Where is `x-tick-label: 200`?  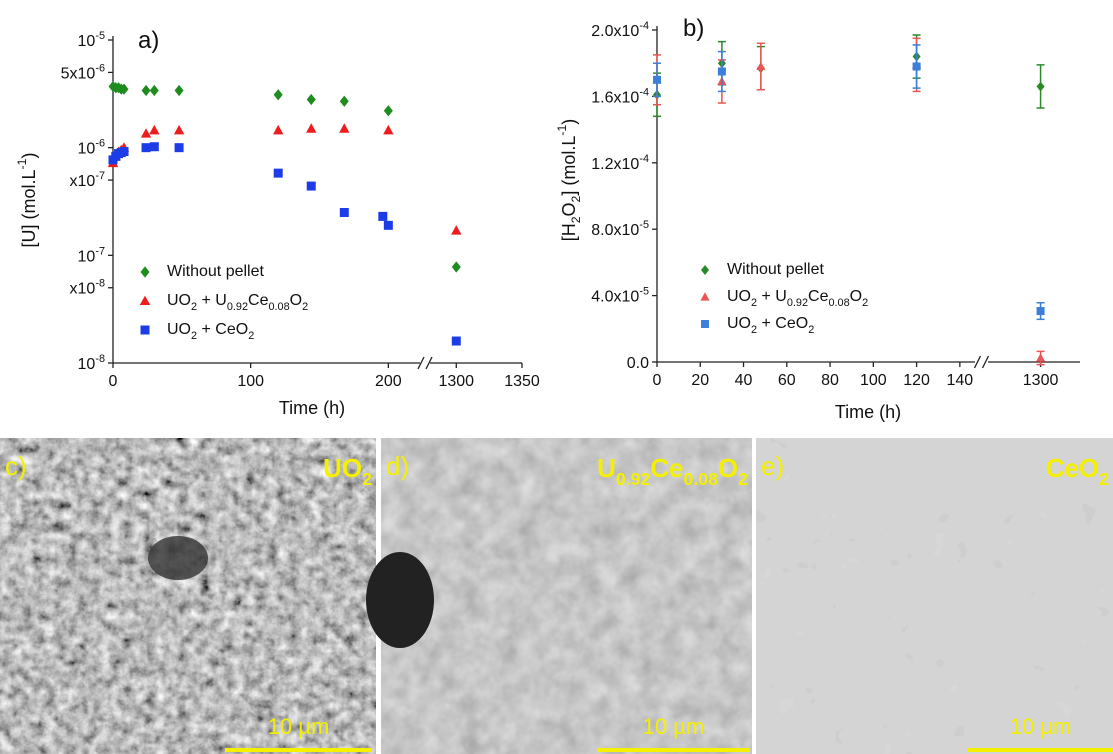
x-tick-label: 200 is located at coordinates (388, 381).